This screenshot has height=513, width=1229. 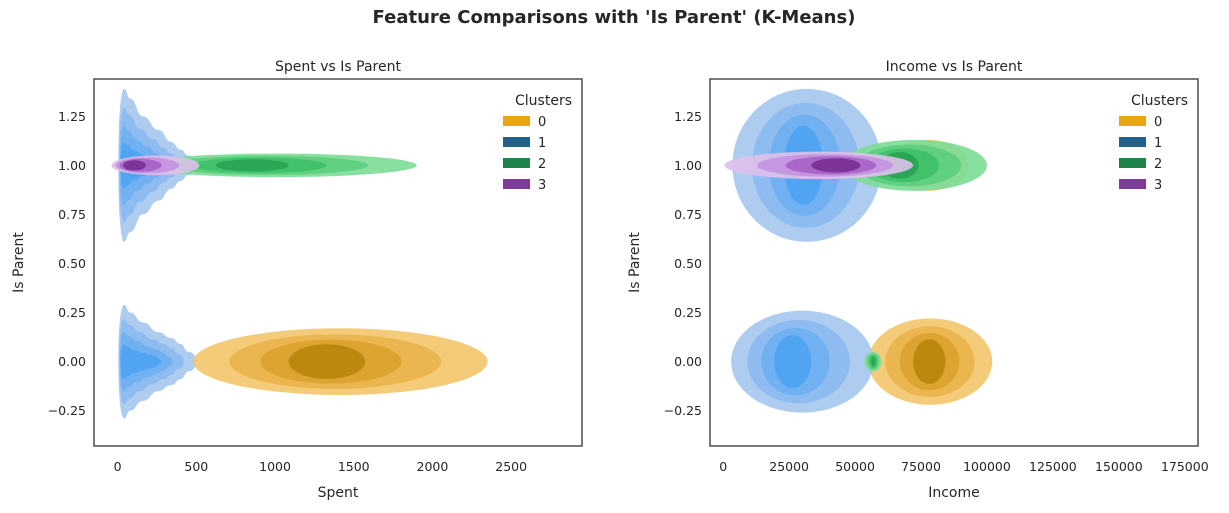 I want to click on x-ticks: 0 25000 50000 75000 100000 125000 150000 175000, so click(x=964, y=466).